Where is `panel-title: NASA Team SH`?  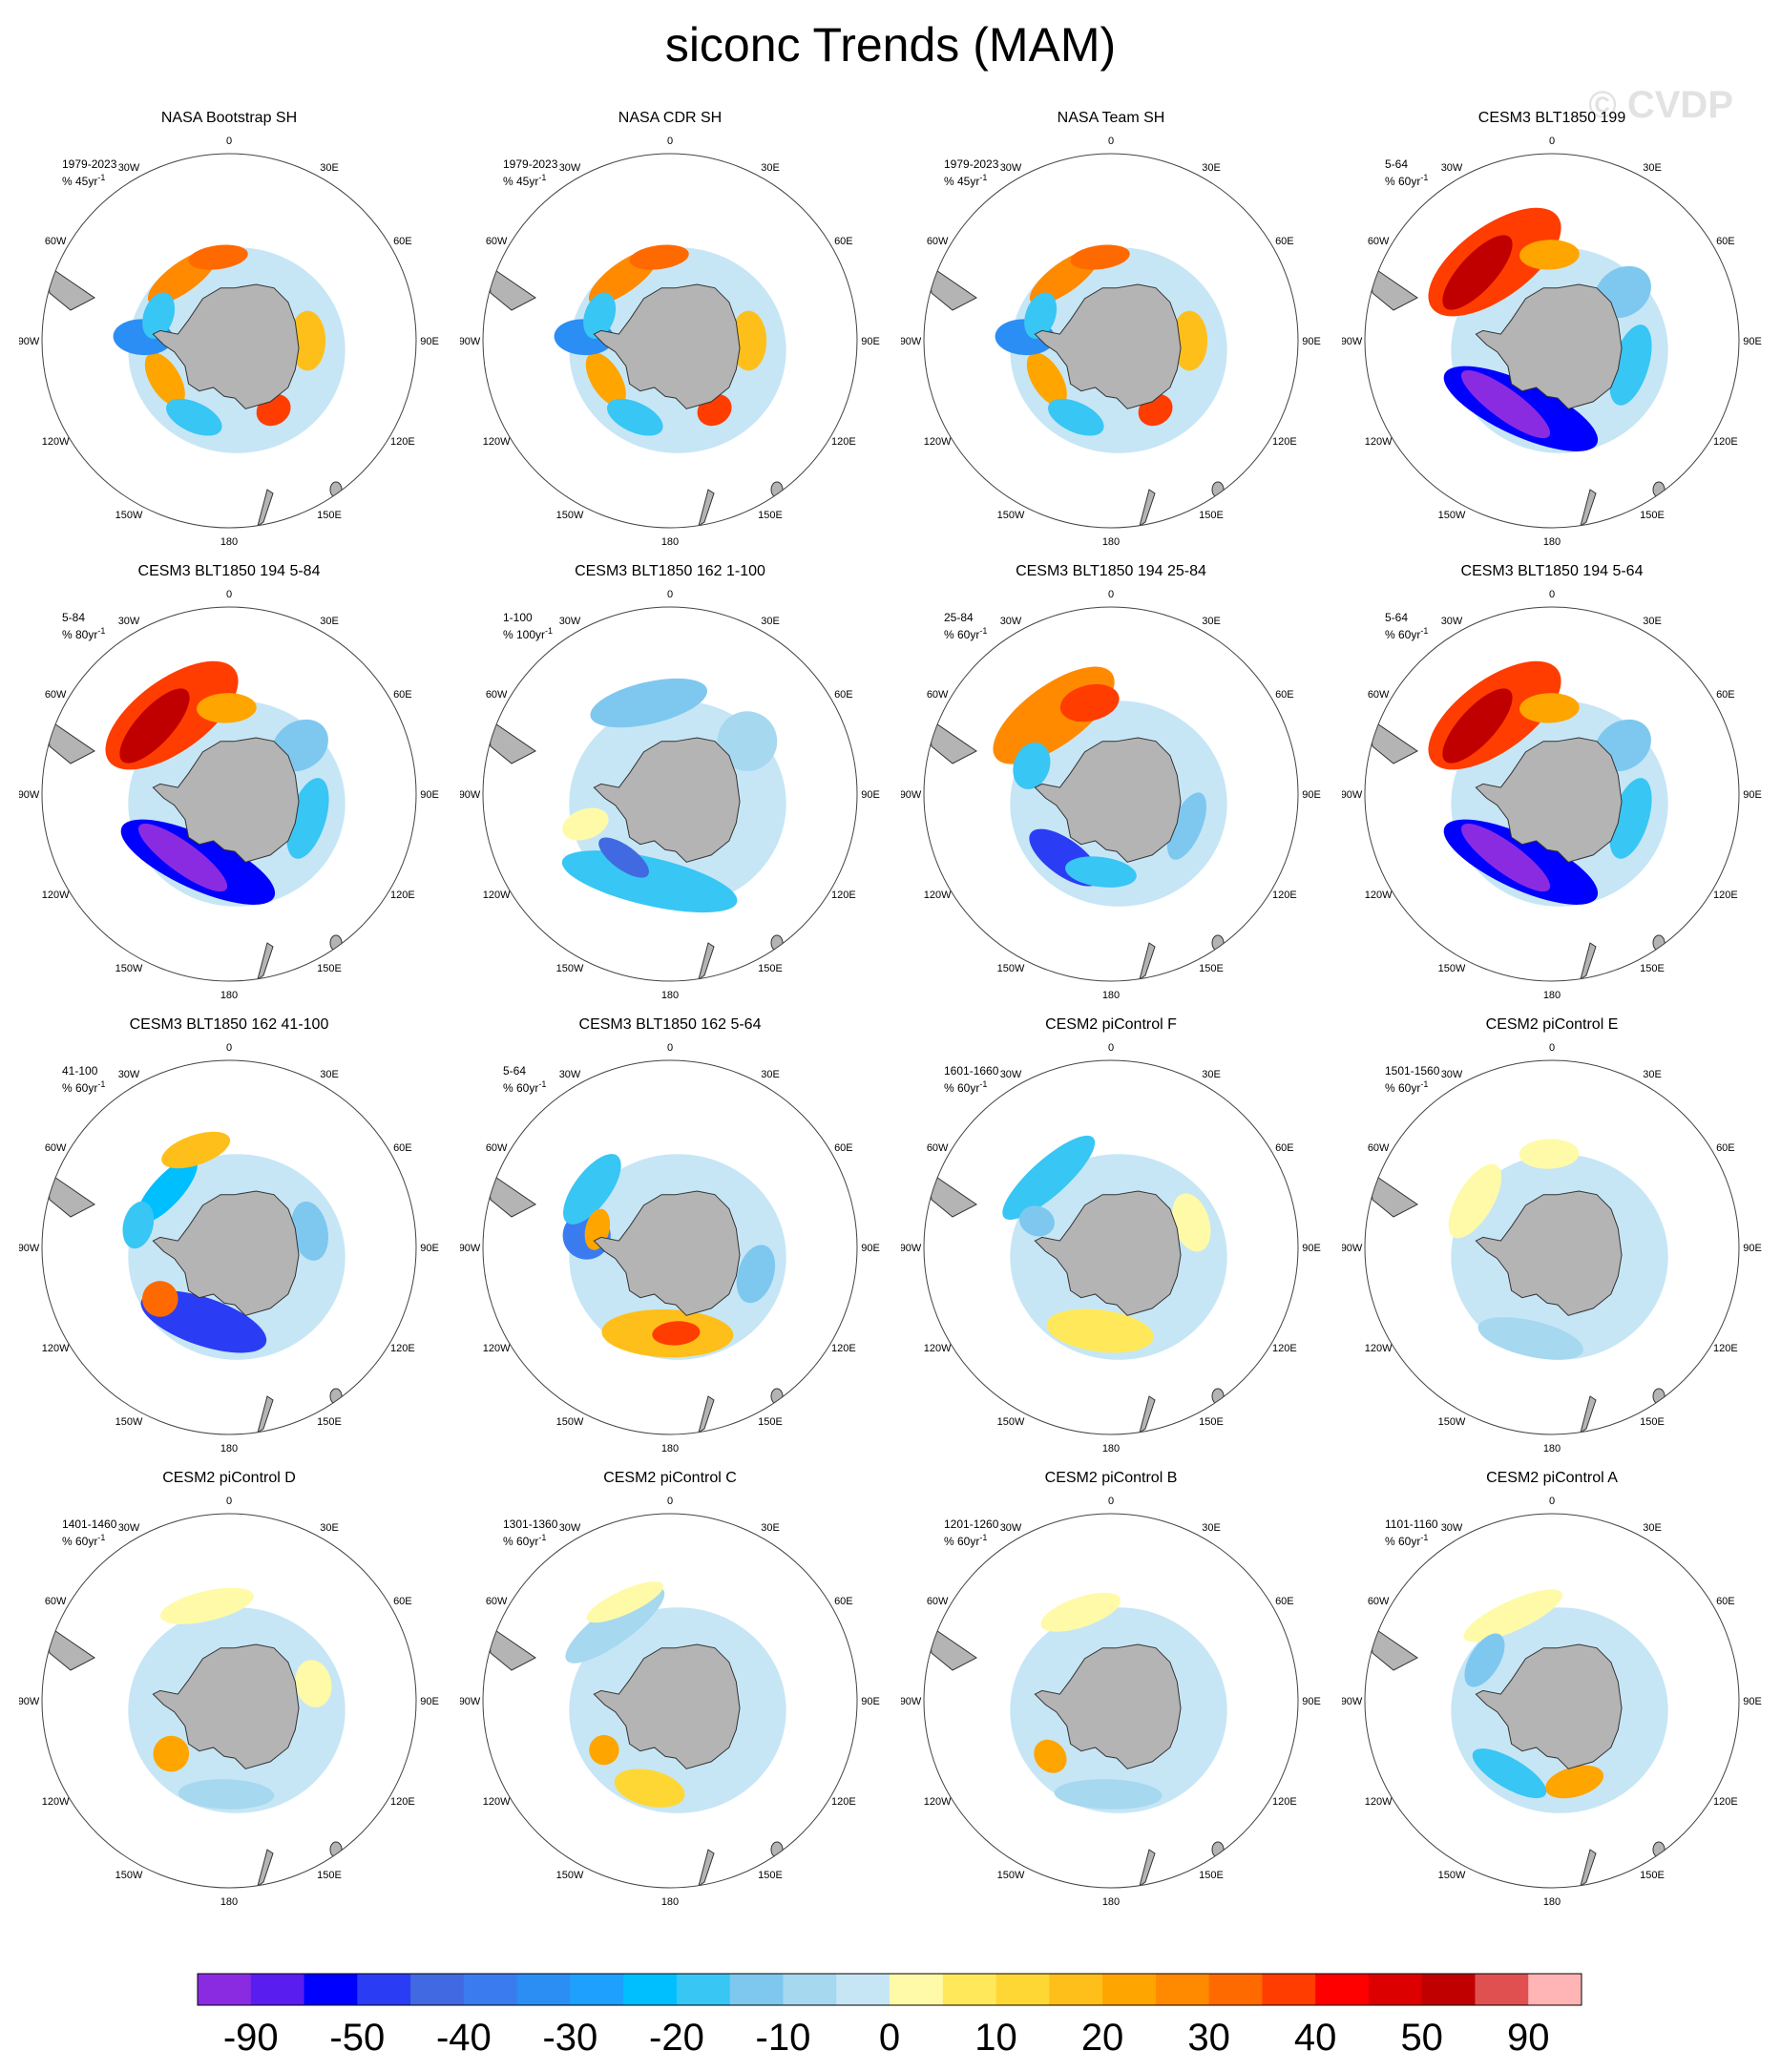
panel-title: NASA Team SH is located at coordinates (1111, 118).